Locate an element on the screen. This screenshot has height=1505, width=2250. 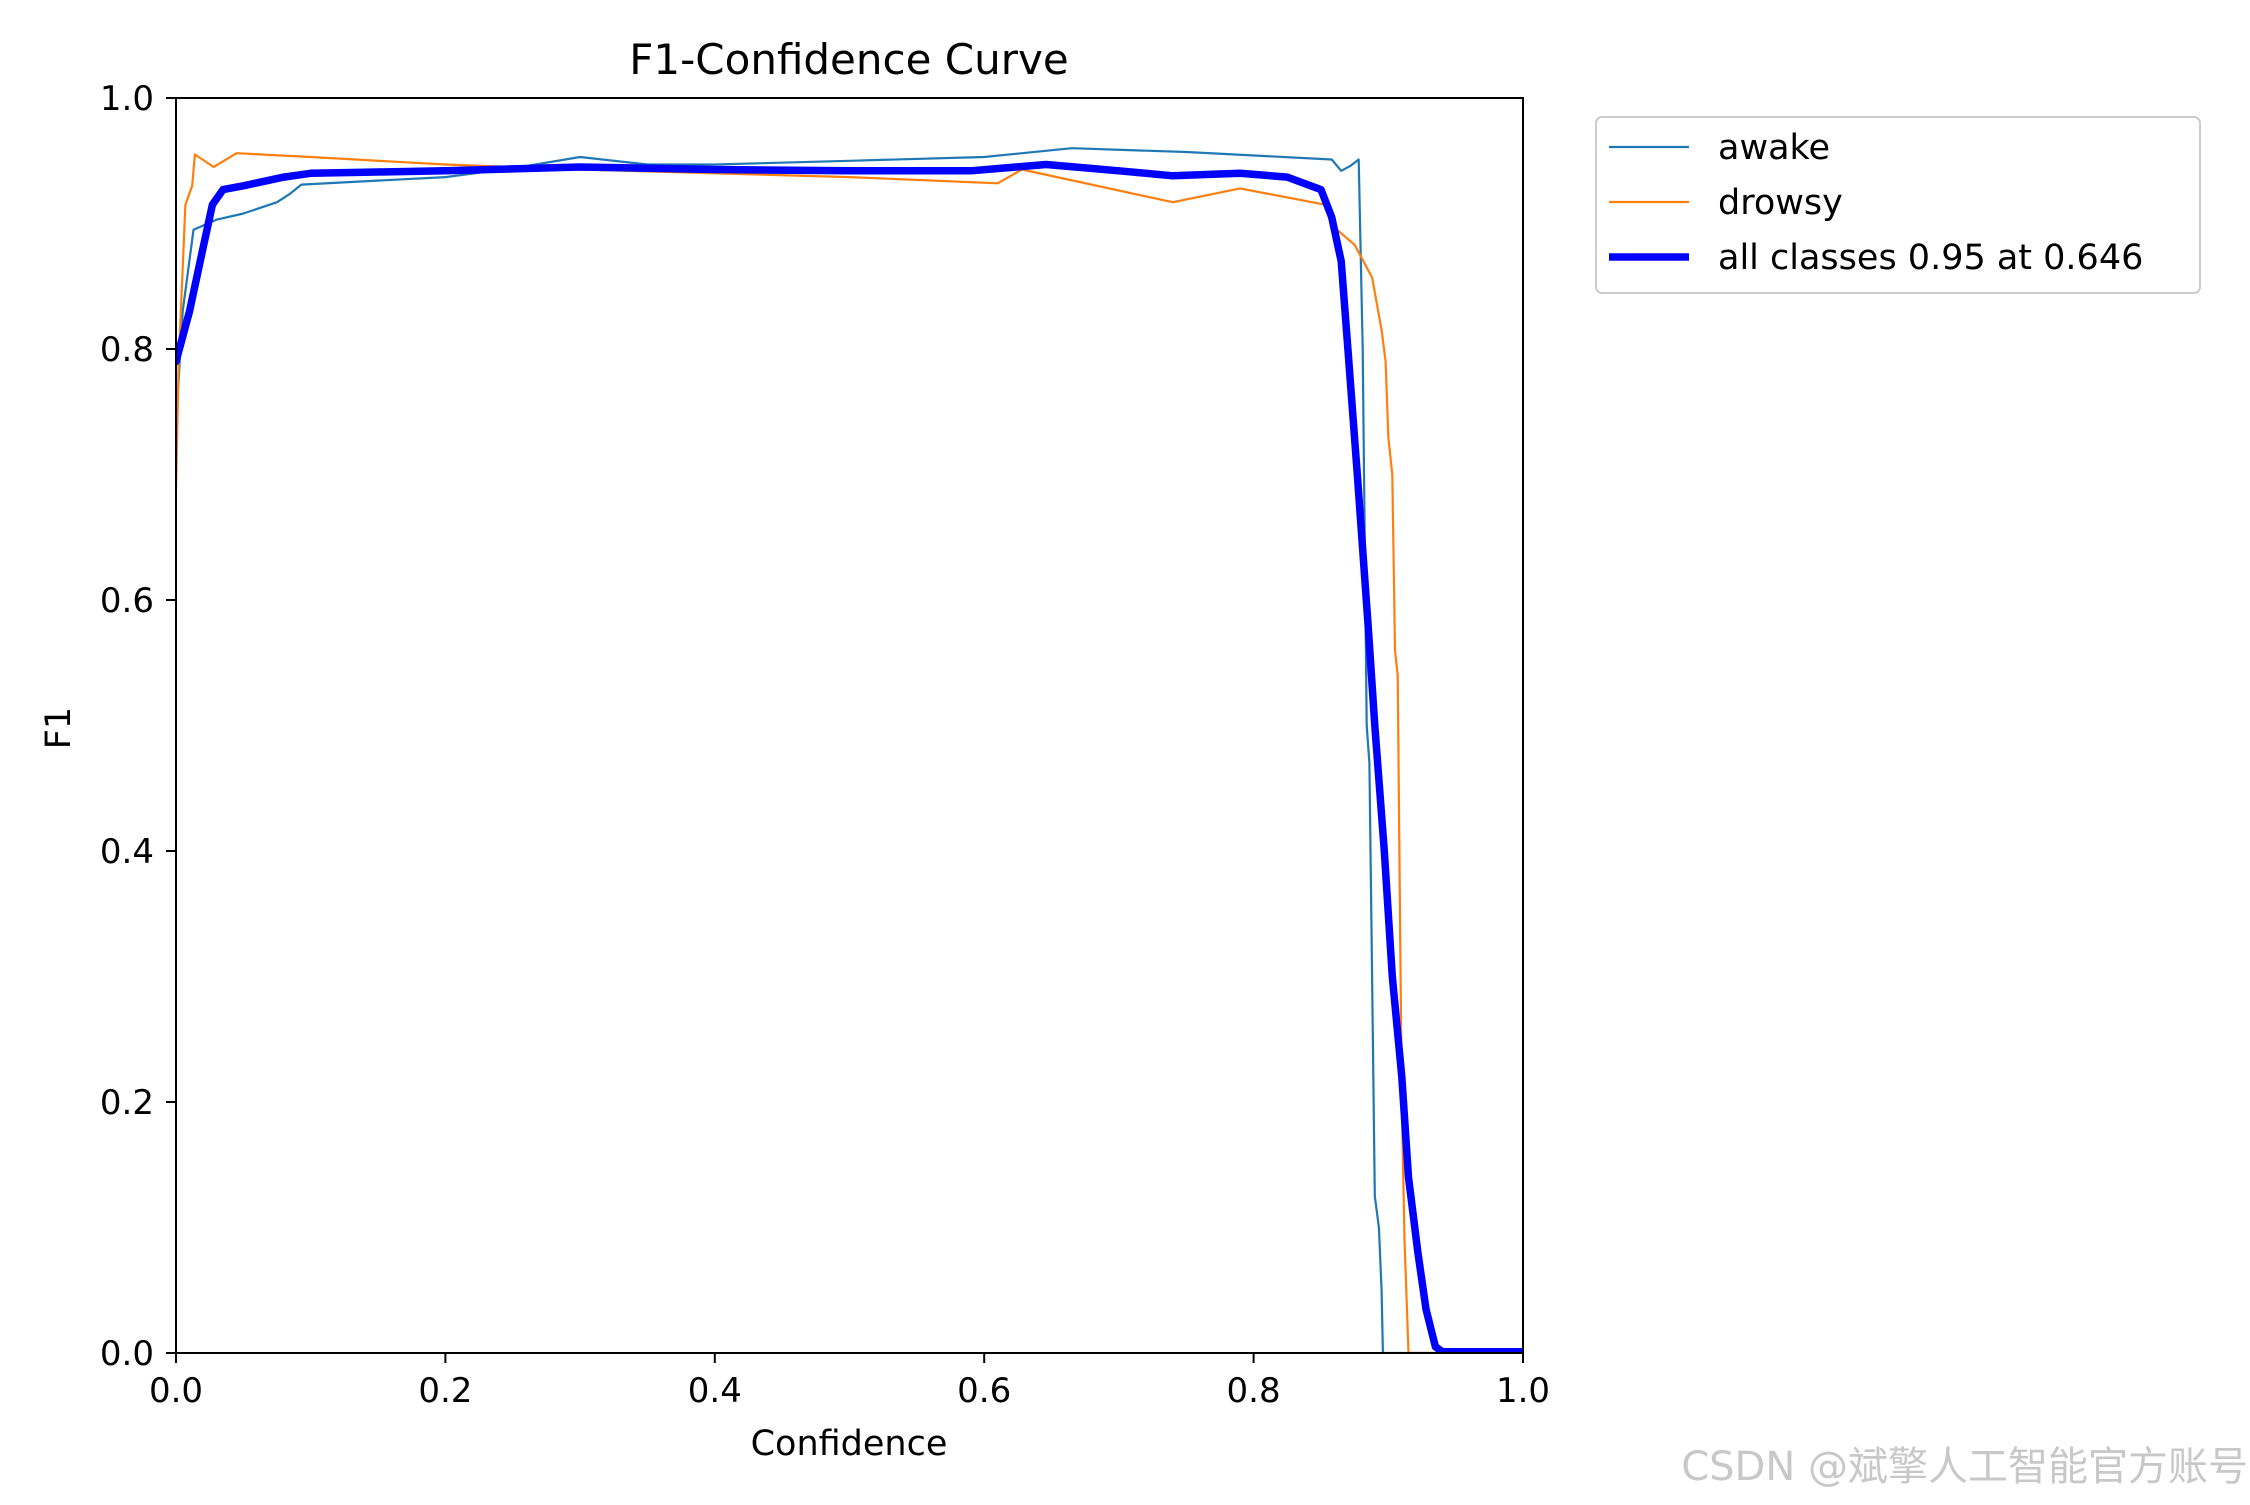
x-tick-label: 0.2 is located at coordinates (445, 1391).